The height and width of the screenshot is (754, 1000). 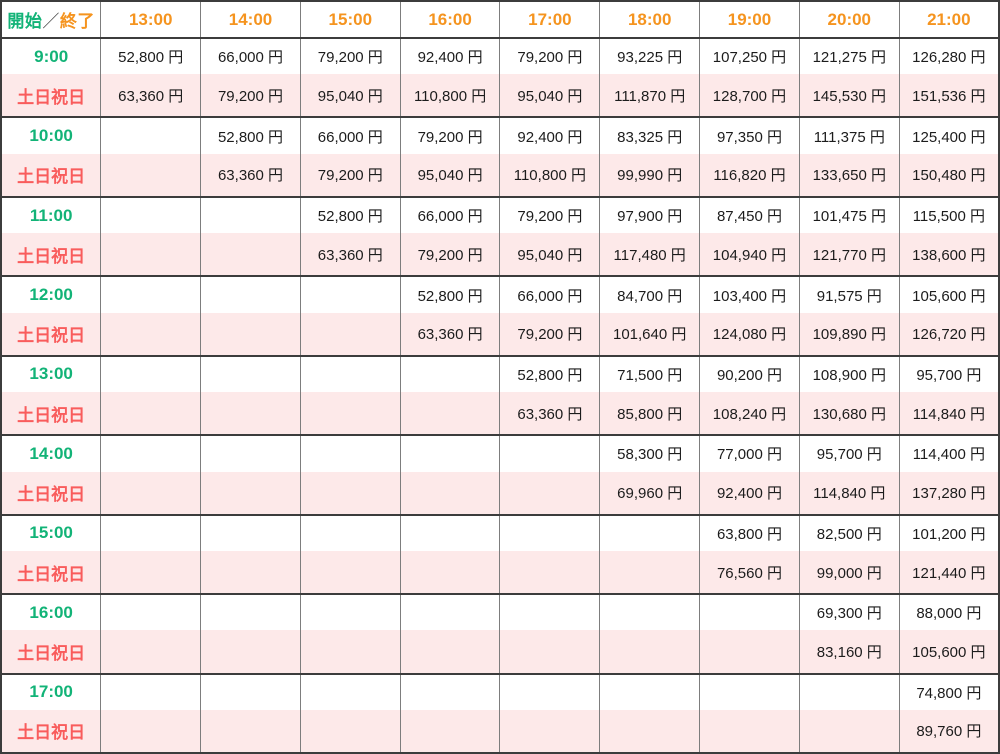 I want to click on price-cell: 97,350 円, so click(x=749, y=135).